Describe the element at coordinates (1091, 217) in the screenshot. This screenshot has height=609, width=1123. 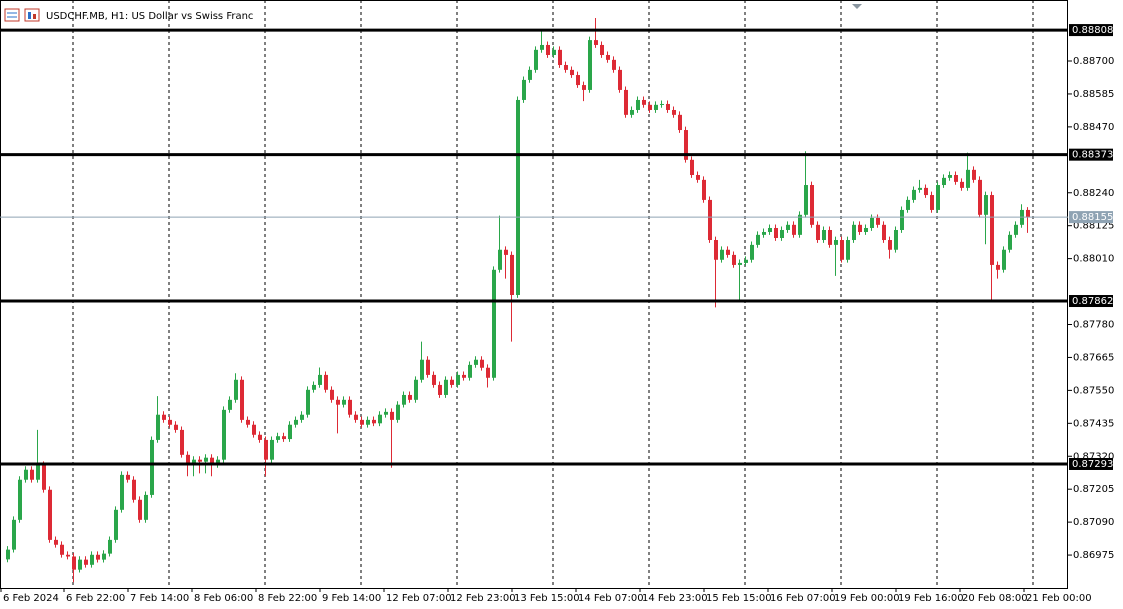
I see `price-label-box` at that location.